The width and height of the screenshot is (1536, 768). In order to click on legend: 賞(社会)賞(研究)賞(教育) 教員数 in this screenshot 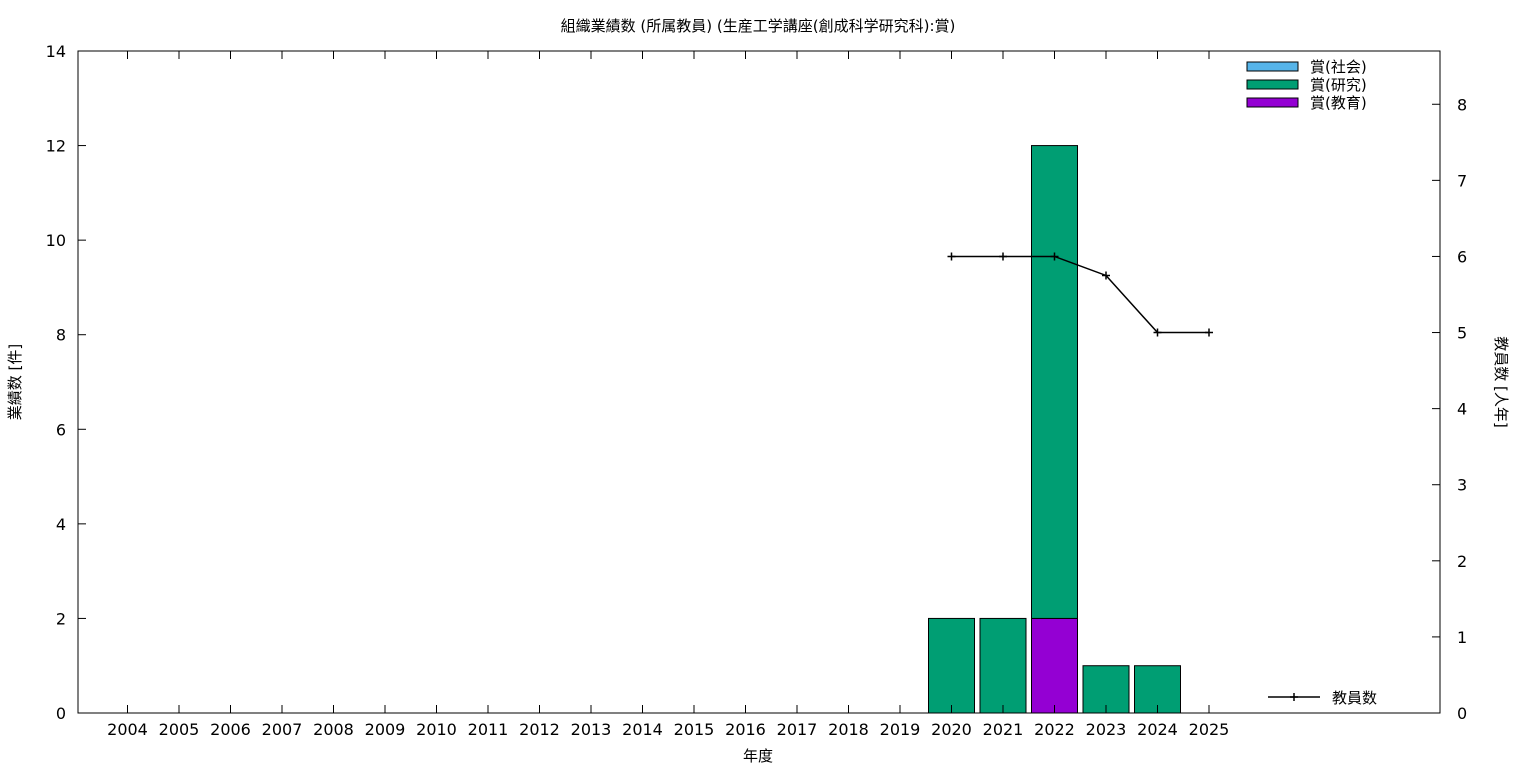, I will do `click(1311, 382)`.